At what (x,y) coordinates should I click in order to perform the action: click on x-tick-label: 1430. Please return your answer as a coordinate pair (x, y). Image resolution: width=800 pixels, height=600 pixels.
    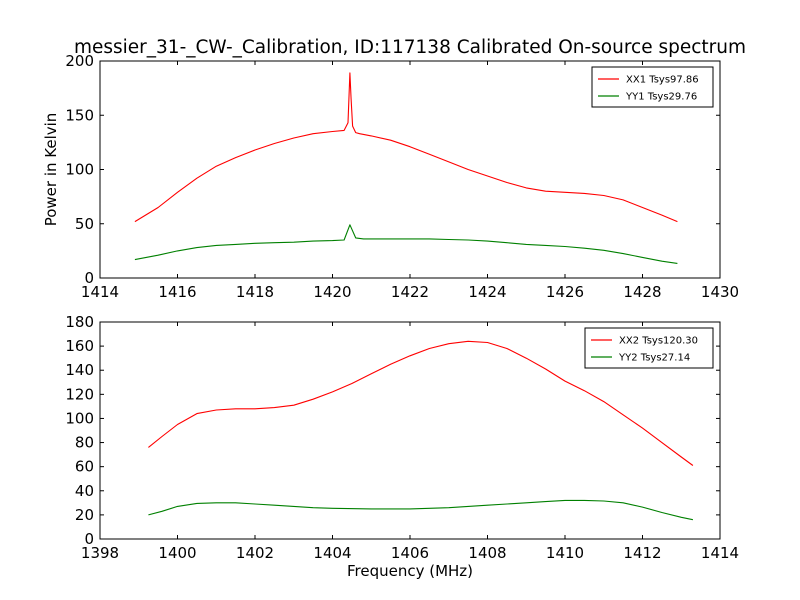
    Looking at the image, I should click on (720, 292).